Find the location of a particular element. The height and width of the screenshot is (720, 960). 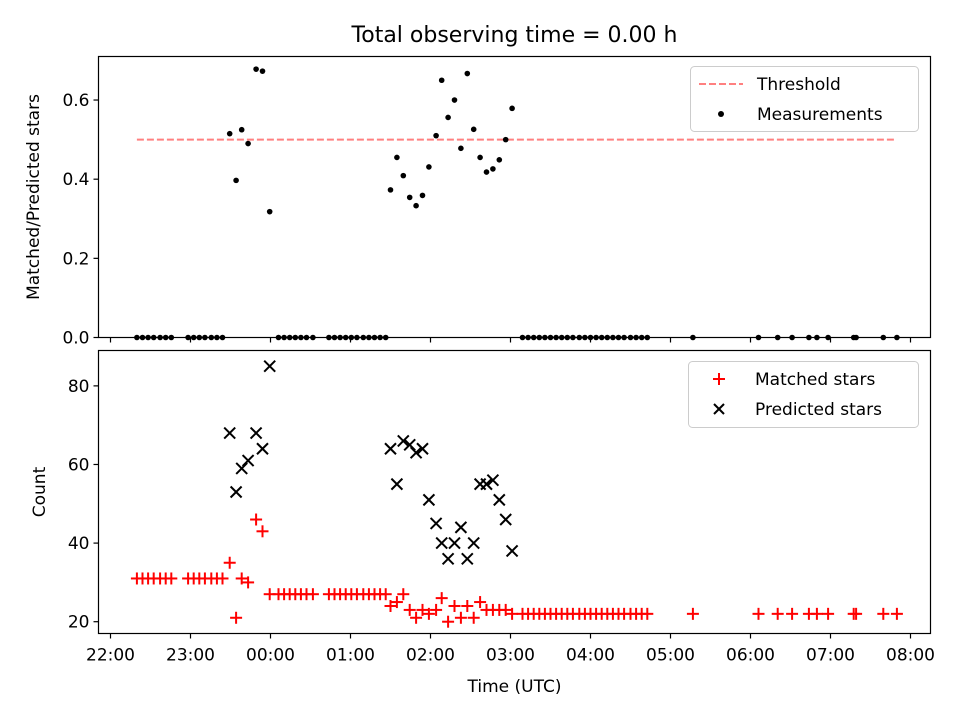

top-y-tick-label: 0.0 is located at coordinates (75, 339).